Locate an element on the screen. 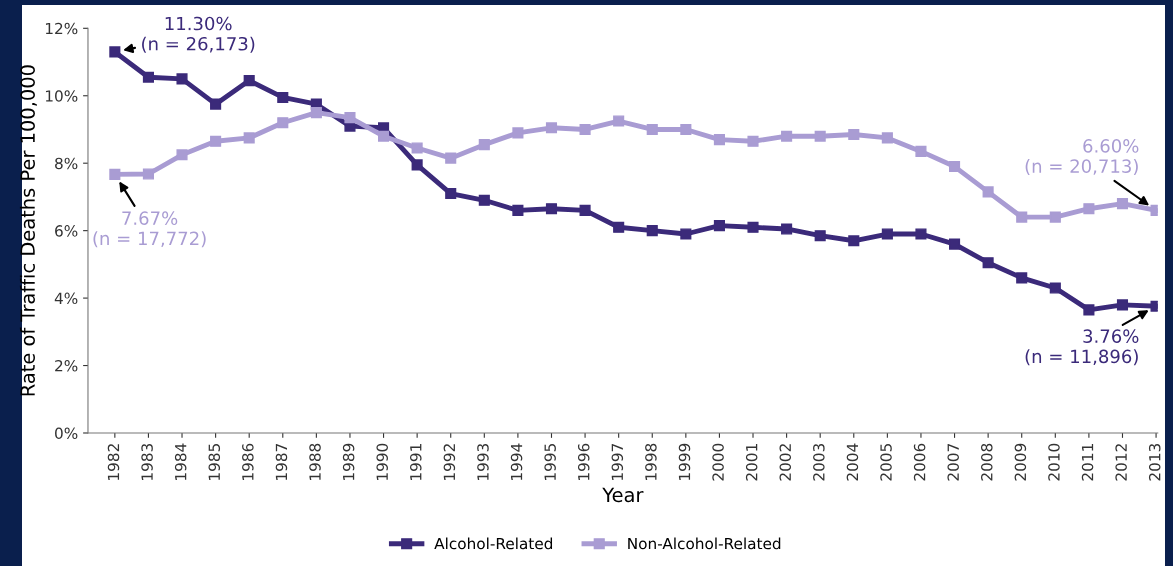  x-tick-label: 1982 is located at coordinates (113, 462).